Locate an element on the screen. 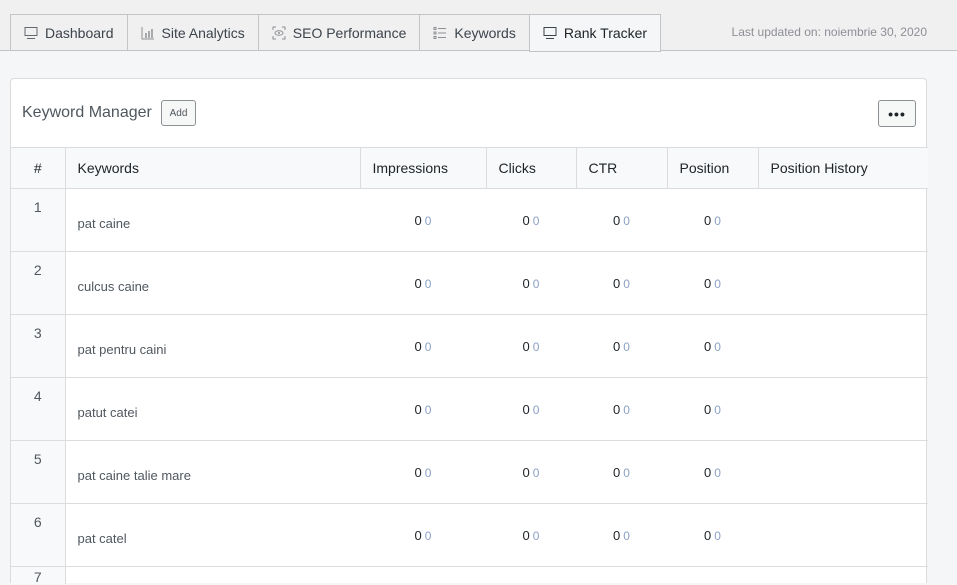 This screenshot has height=585, width=957. header-position: Position is located at coordinates (713, 168).